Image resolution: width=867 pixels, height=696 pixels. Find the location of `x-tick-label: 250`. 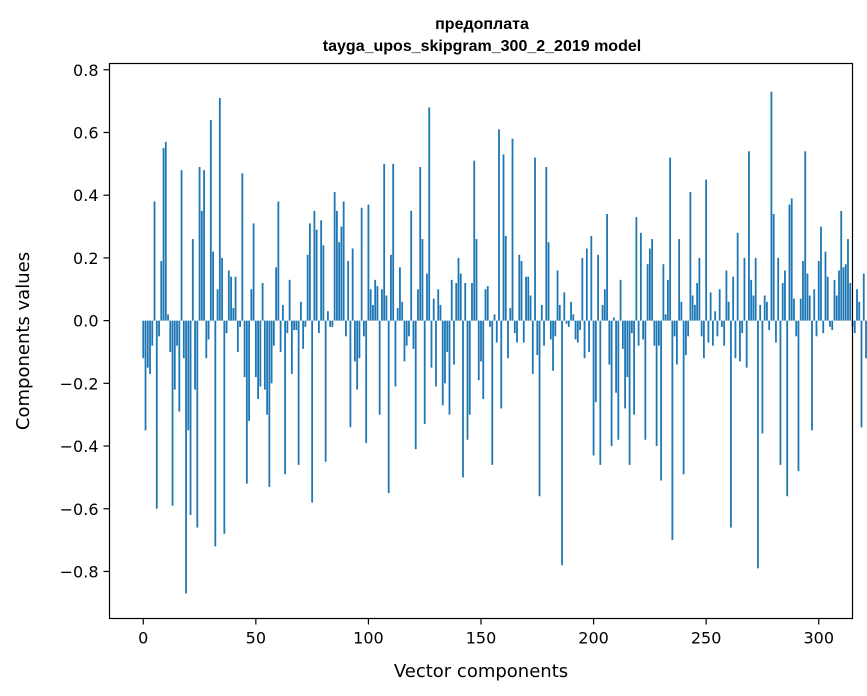

x-tick-label: 250 is located at coordinates (706, 638).